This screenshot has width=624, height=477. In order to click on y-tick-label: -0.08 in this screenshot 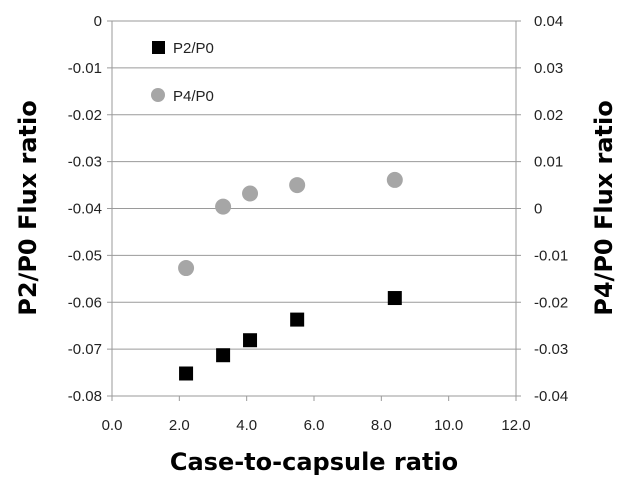, I will do `click(85, 396)`.